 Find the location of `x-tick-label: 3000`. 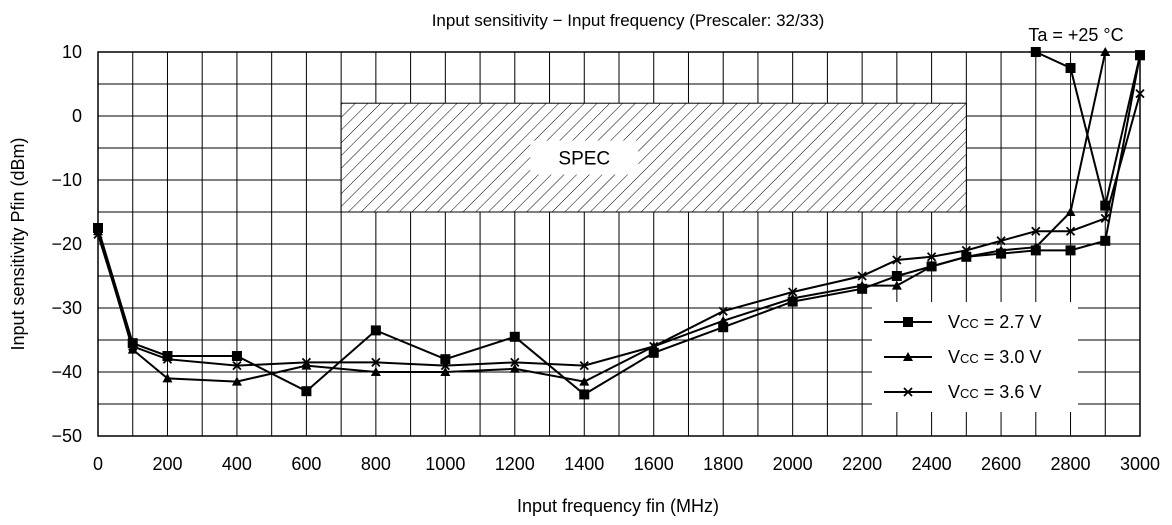

x-tick-label: 3000 is located at coordinates (1140, 464).